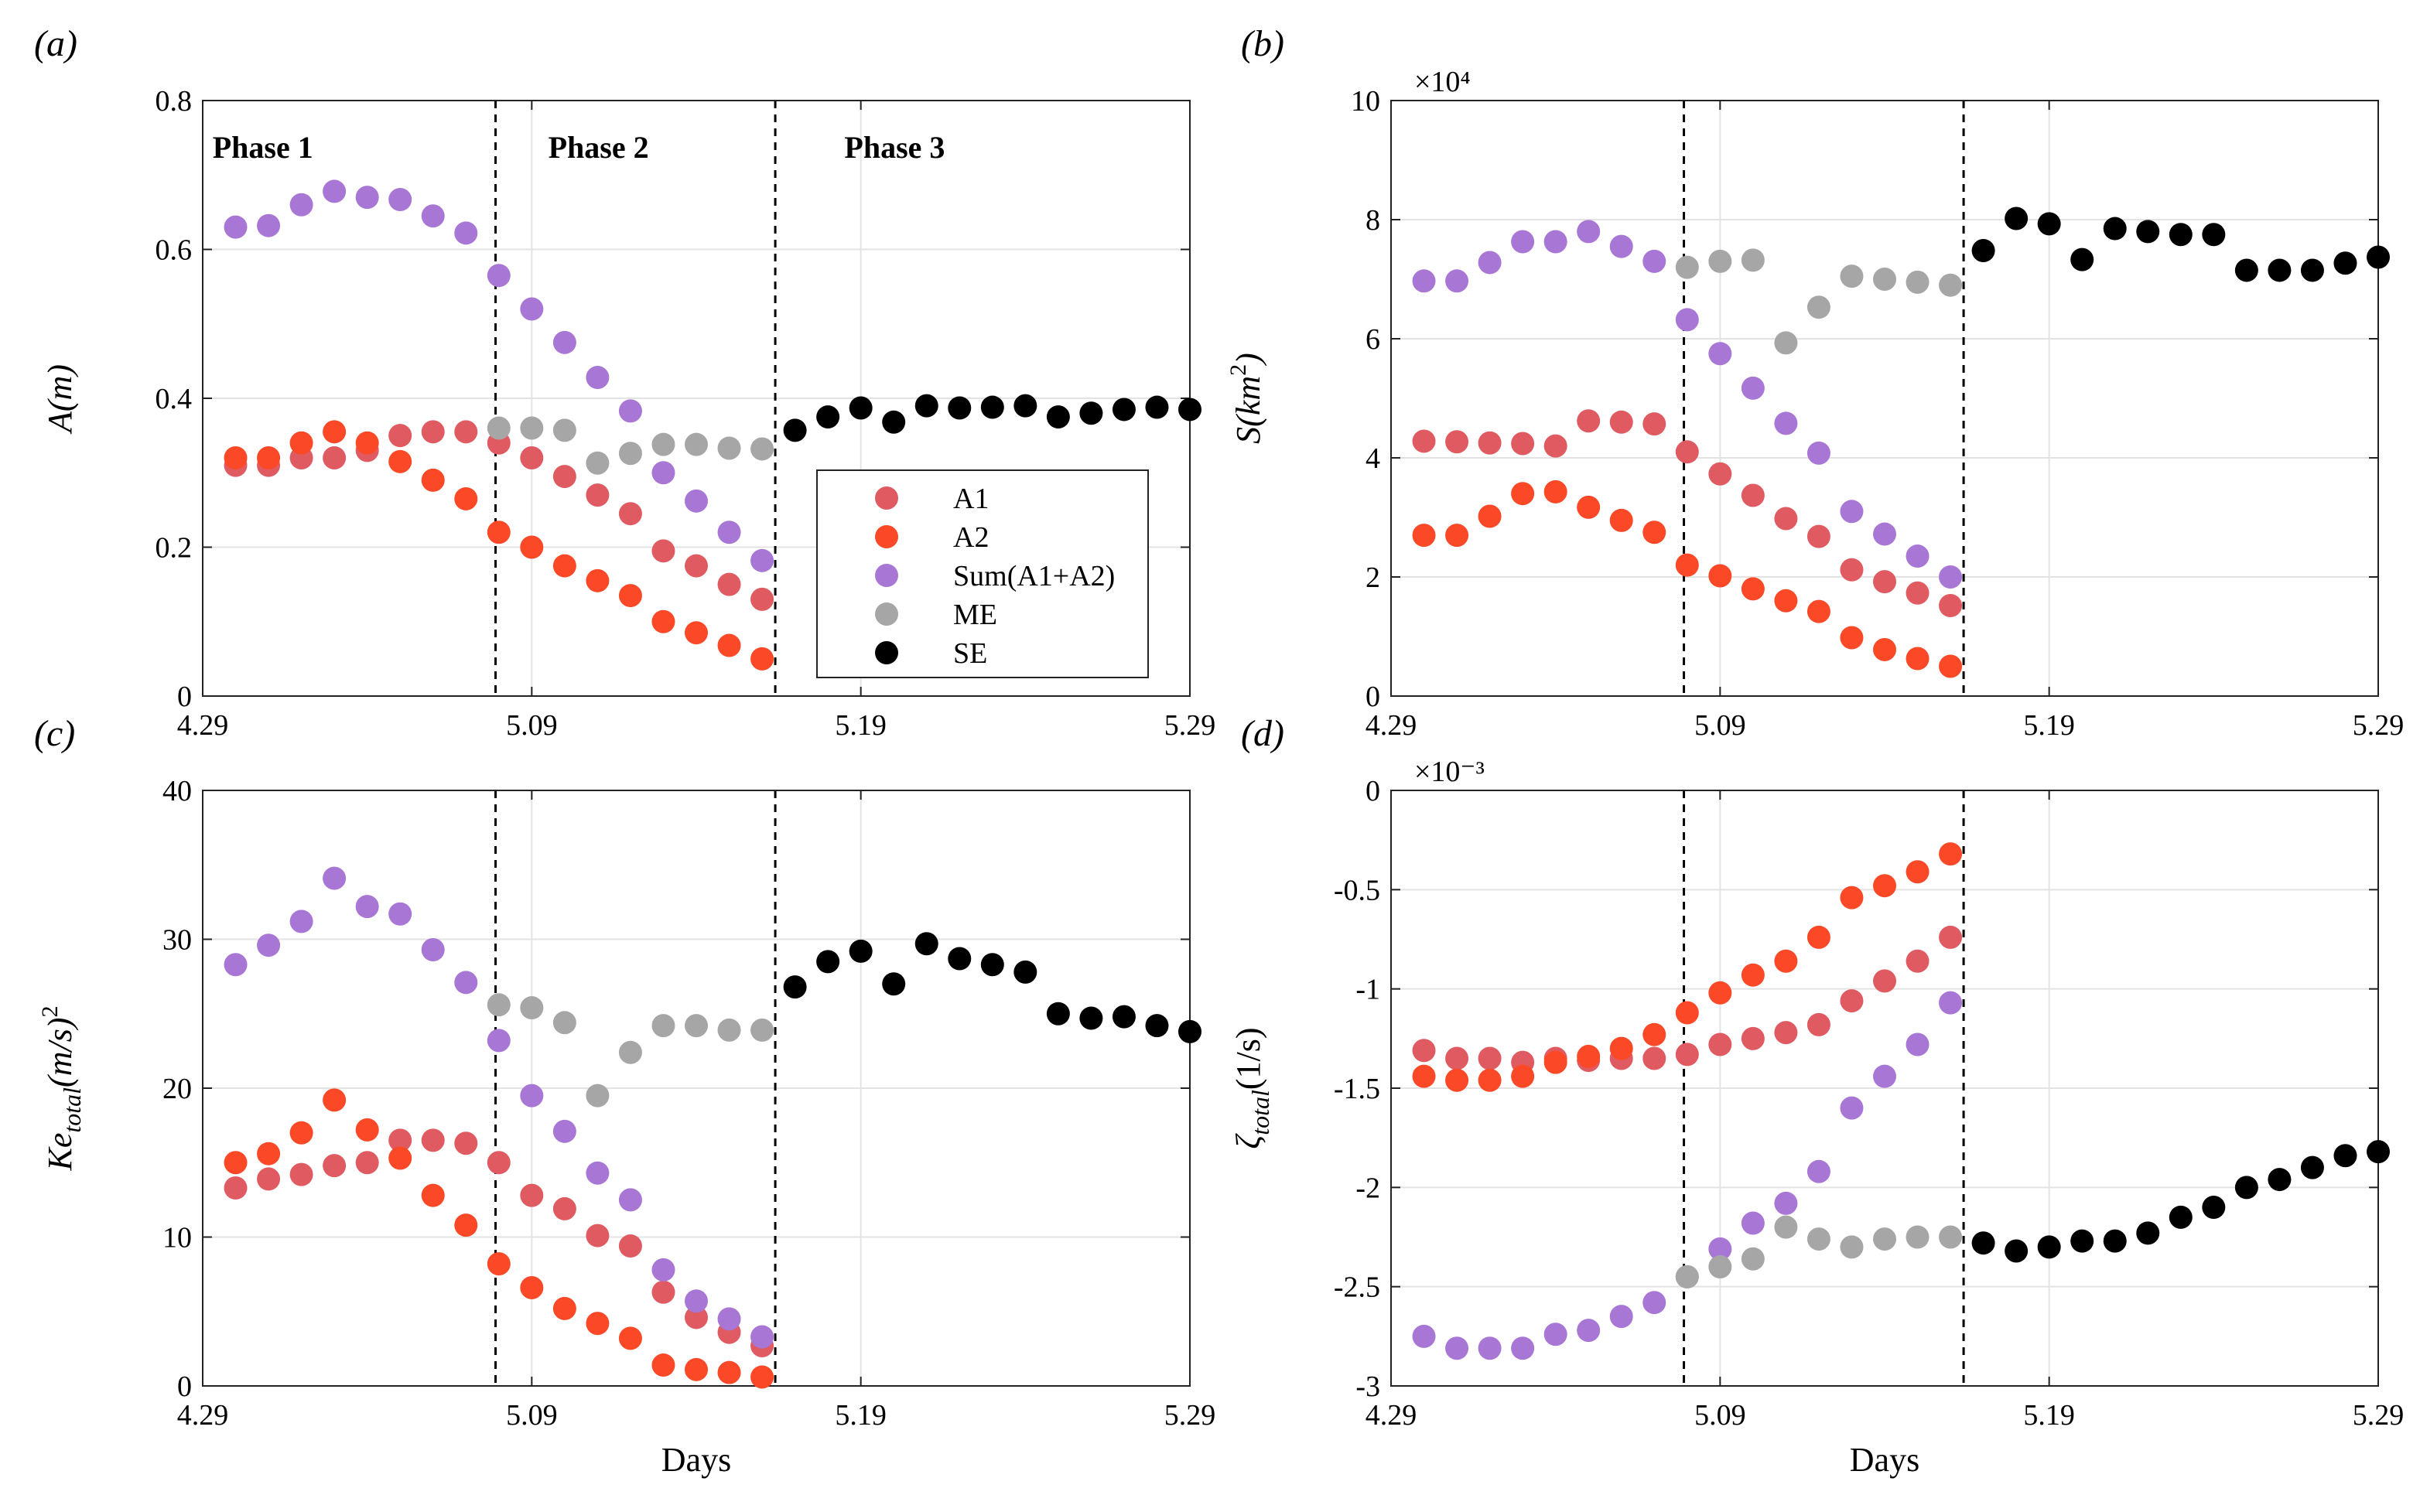 The height and width of the screenshot is (1512, 2420). I want to click on y-tick-label: 0.4, so click(174, 399).